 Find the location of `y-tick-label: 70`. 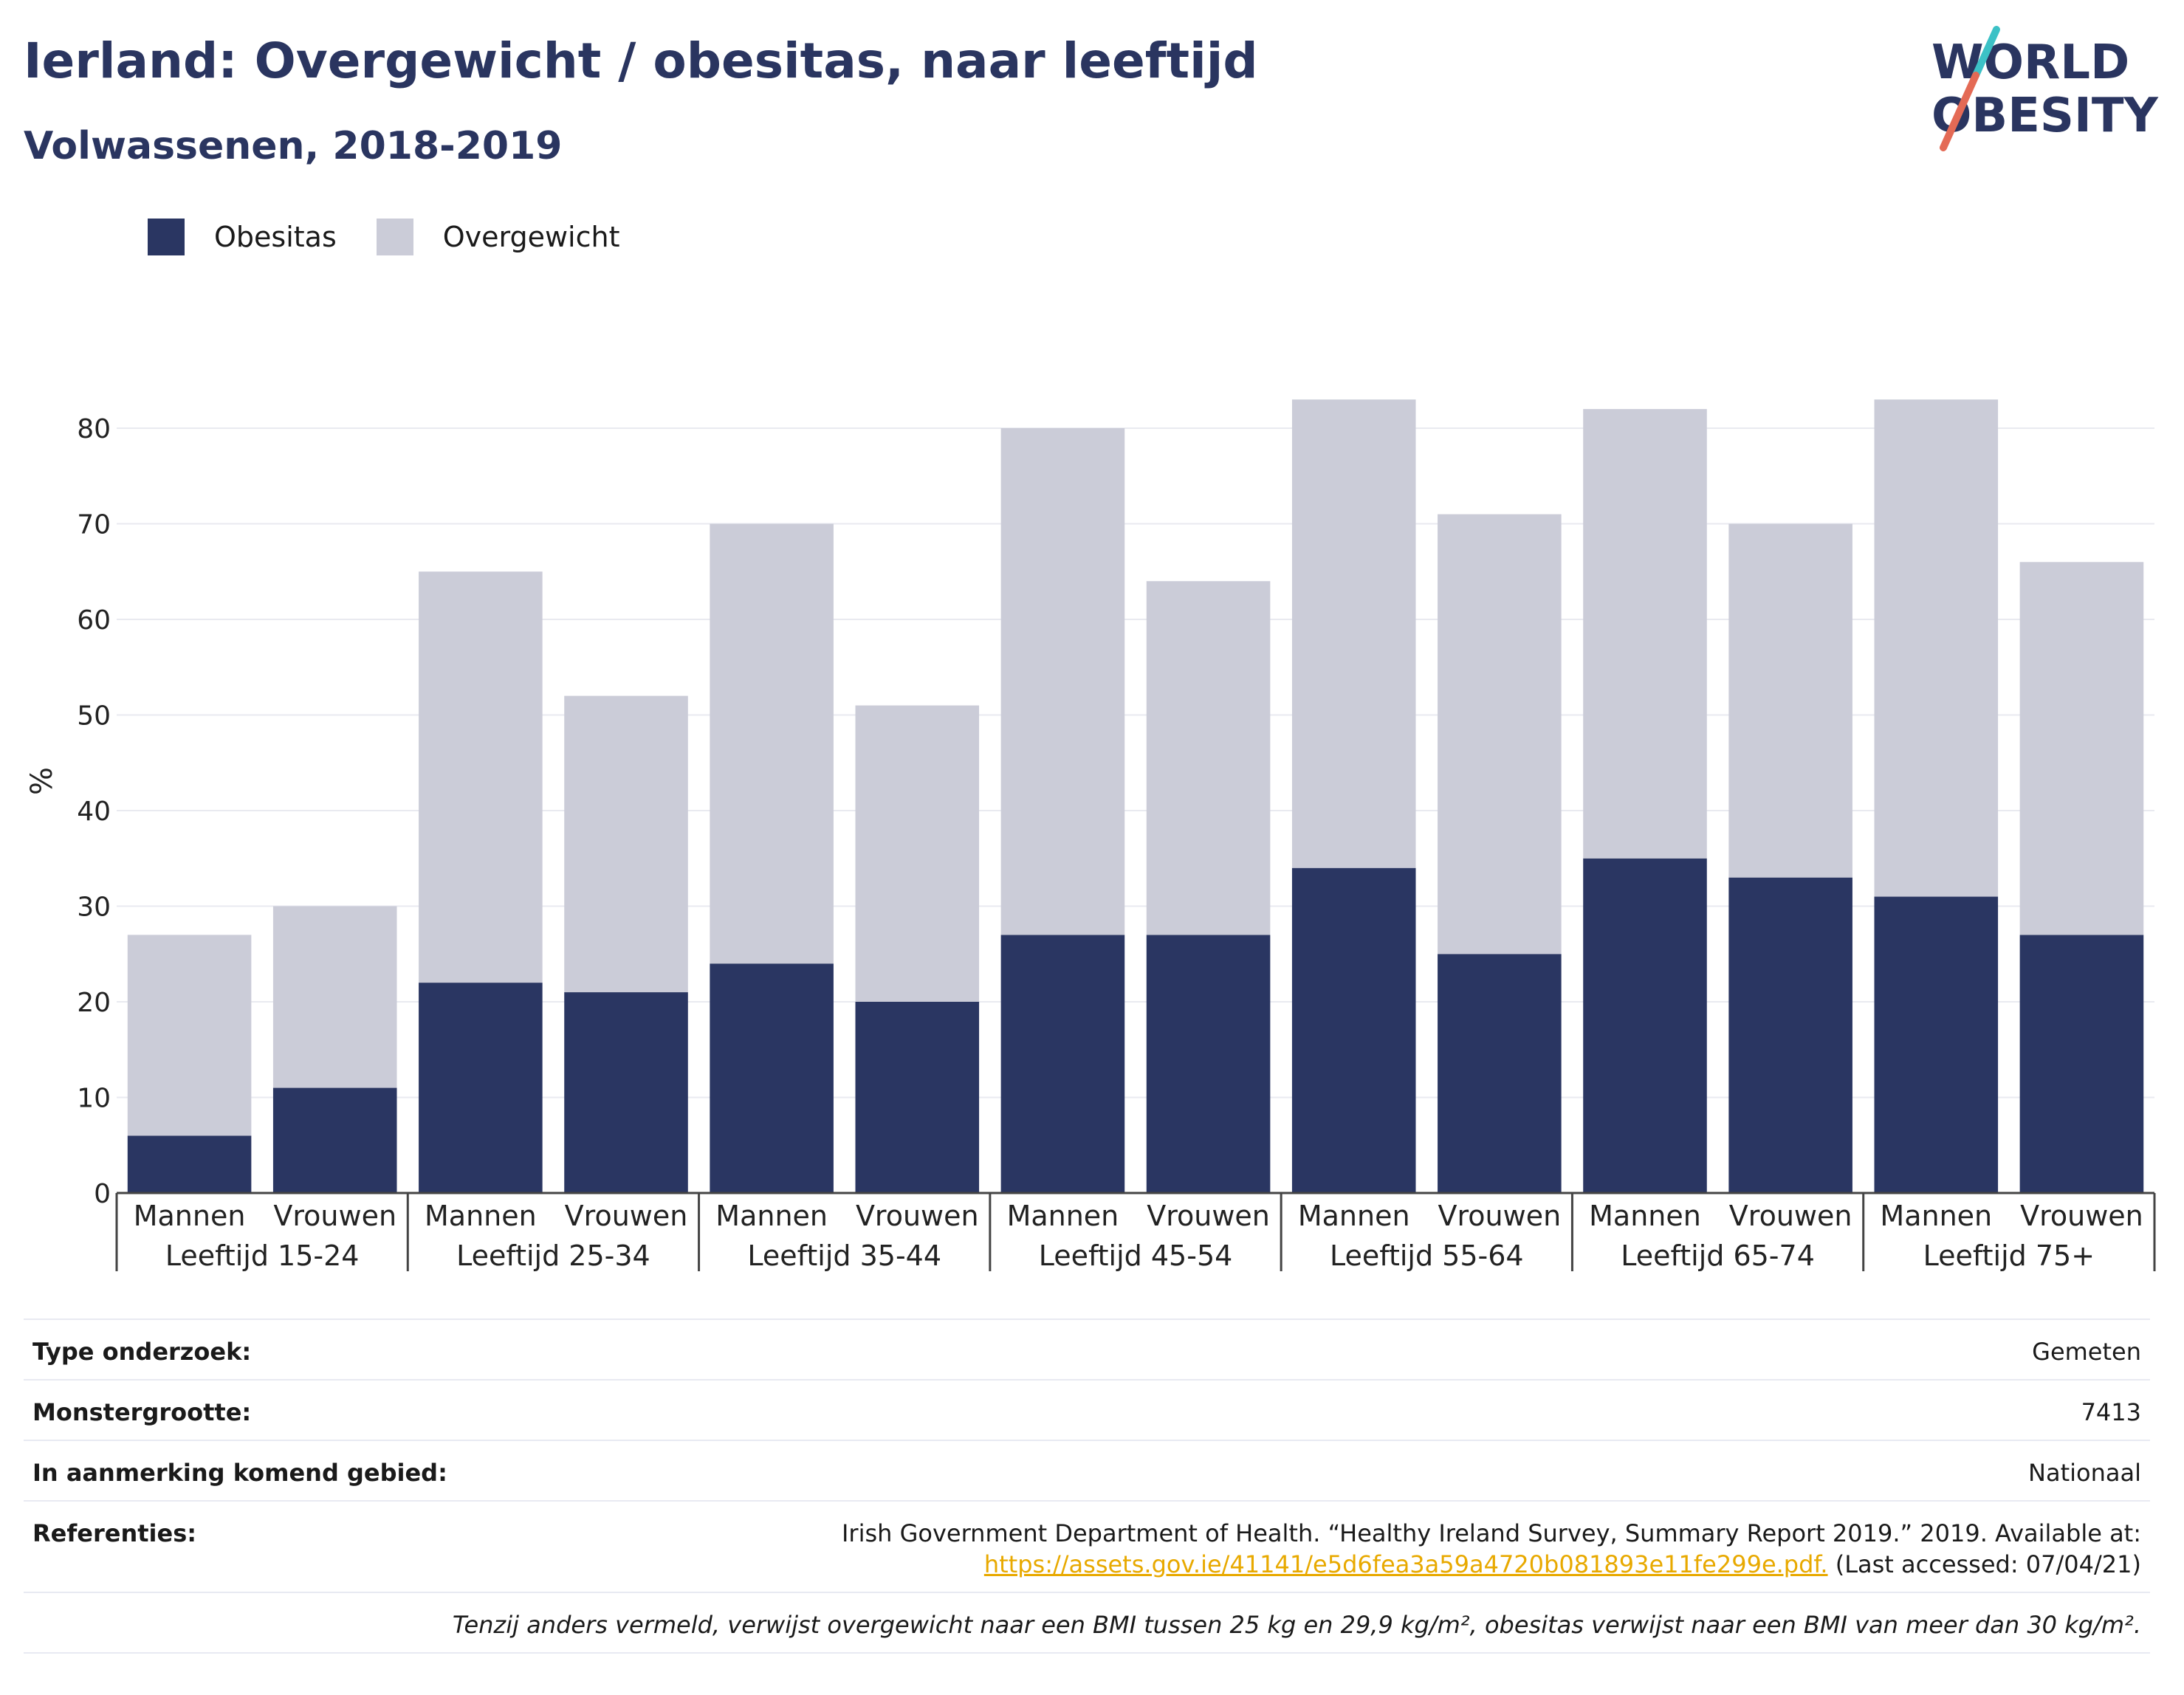

y-tick-label: 70 is located at coordinates (94, 525).